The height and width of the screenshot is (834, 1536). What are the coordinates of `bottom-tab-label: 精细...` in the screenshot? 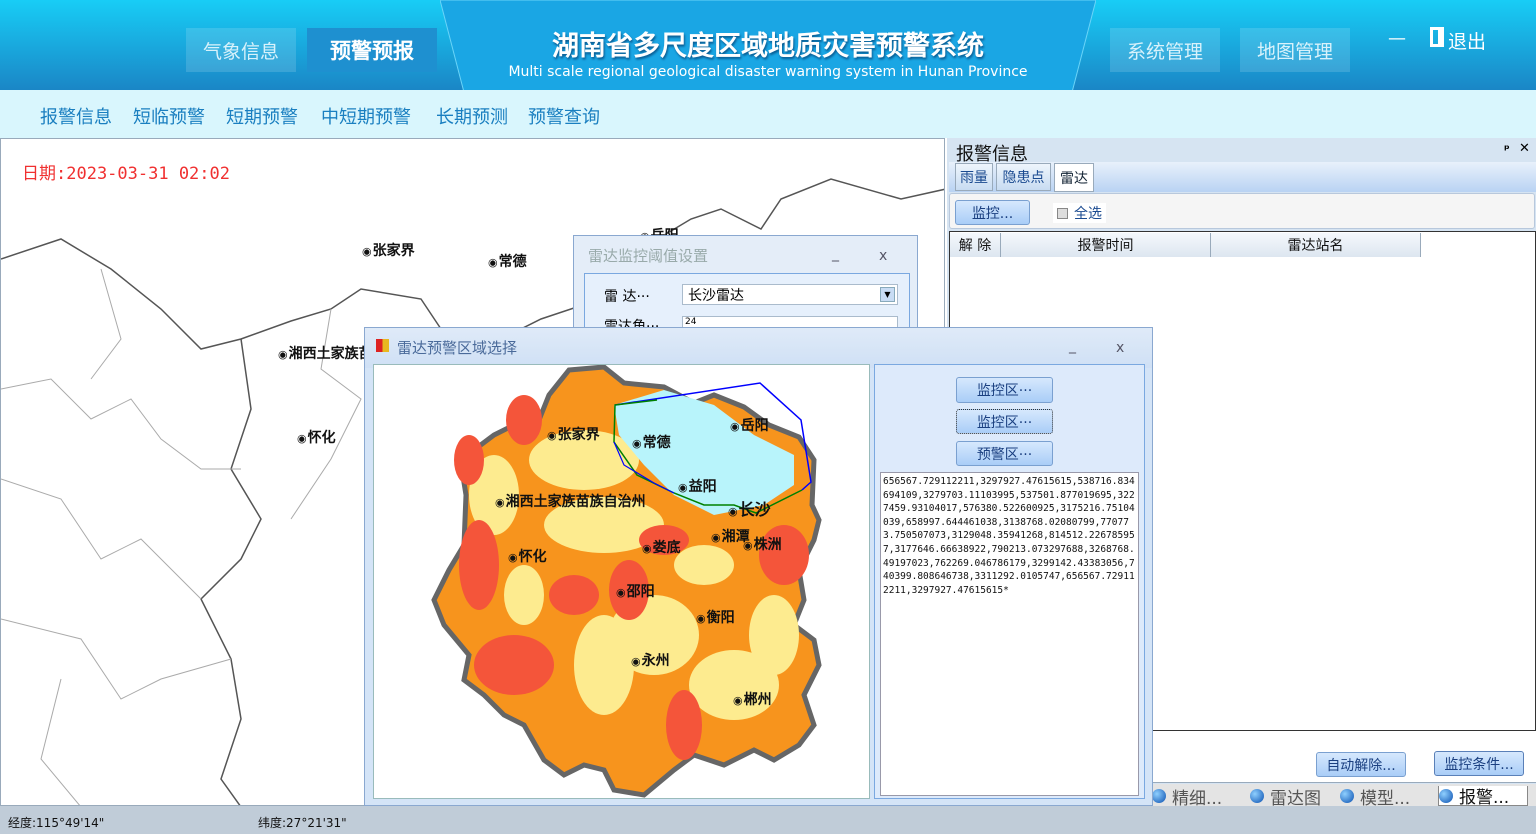 It's located at (1197, 798).